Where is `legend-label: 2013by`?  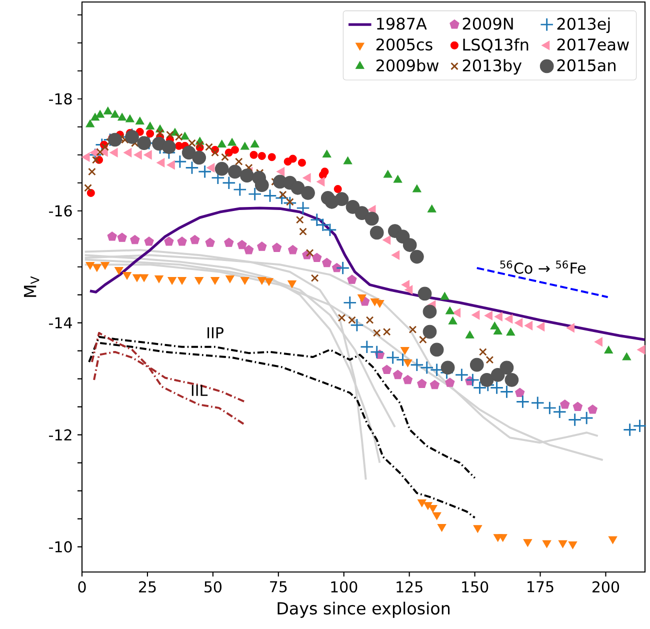
legend-label: 2013by is located at coordinates (492, 67).